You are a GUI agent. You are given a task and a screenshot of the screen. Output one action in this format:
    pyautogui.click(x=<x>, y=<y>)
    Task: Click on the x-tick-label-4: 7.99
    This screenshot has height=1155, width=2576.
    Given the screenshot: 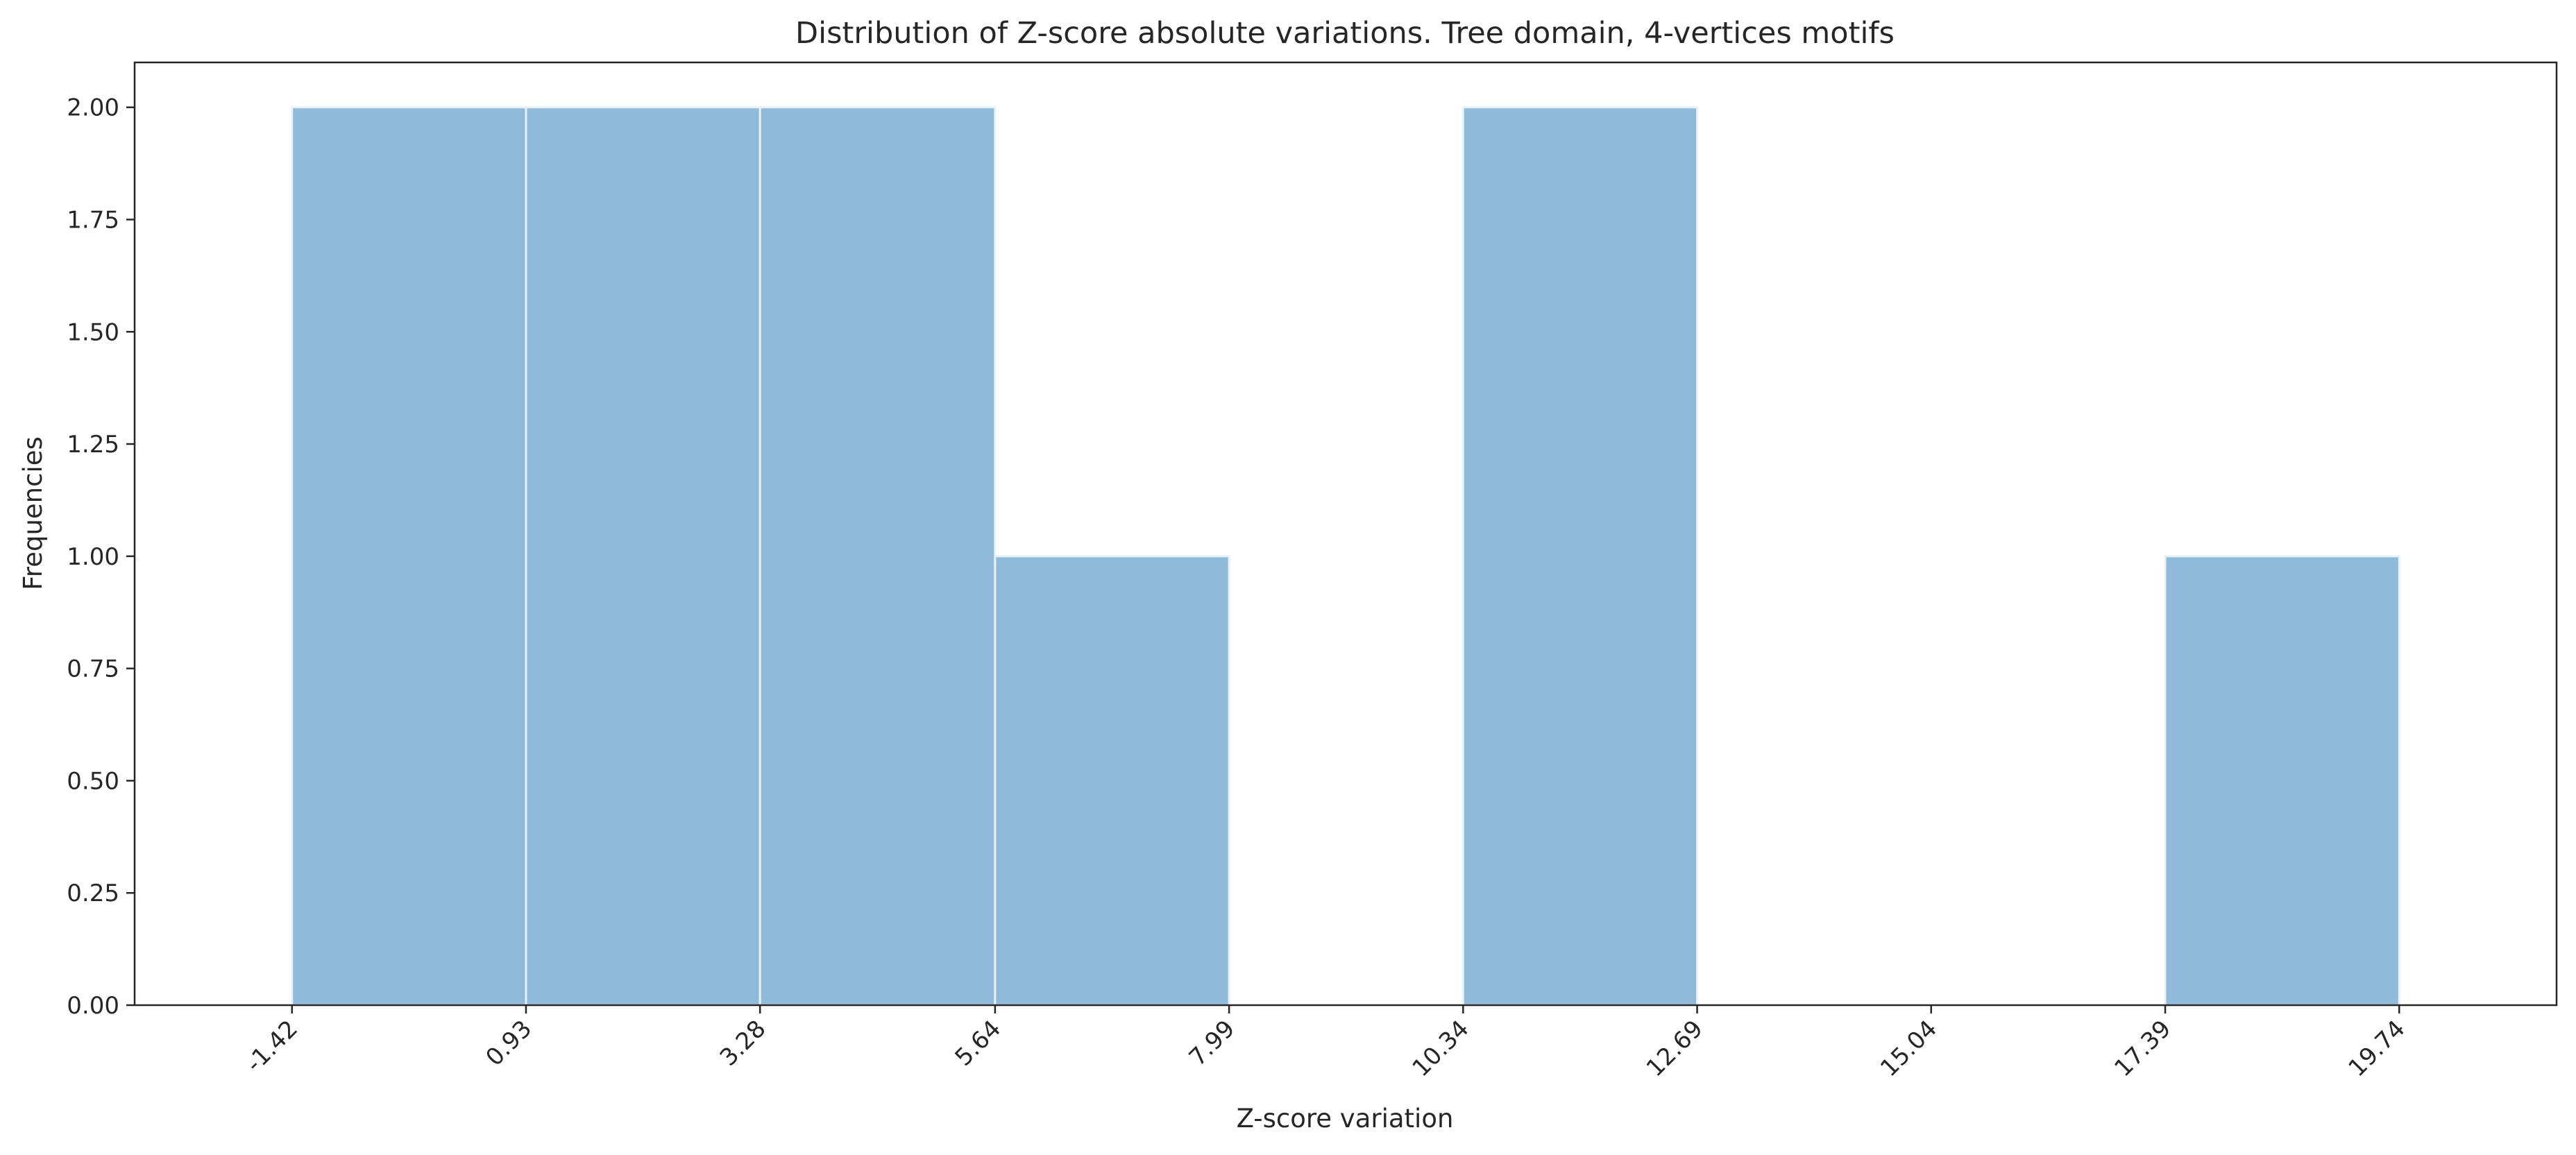 What is the action you would take?
    pyautogui.click(x=1212, y=1043)
    